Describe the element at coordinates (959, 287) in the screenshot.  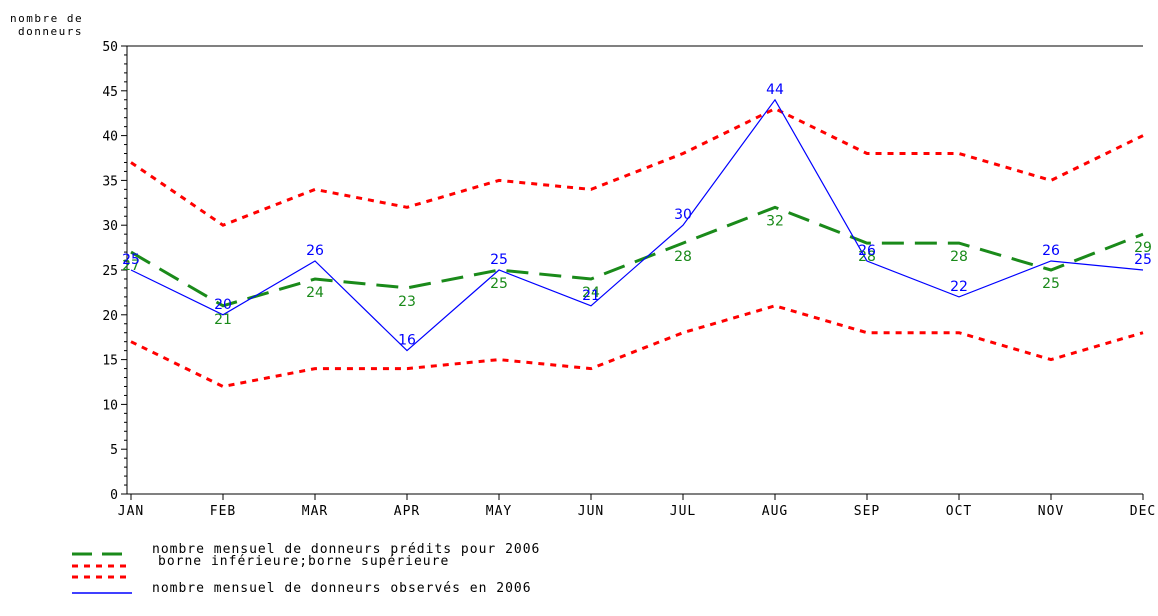
I see `data-label-series-3: 22` at that location.